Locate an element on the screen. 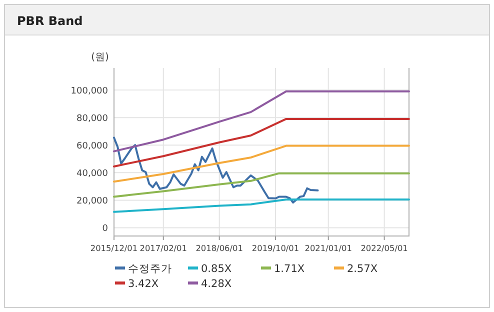 The height and width of the screenshot is (312, 494). y-tick-label: 20,000 is located at coordinates (92, 201).